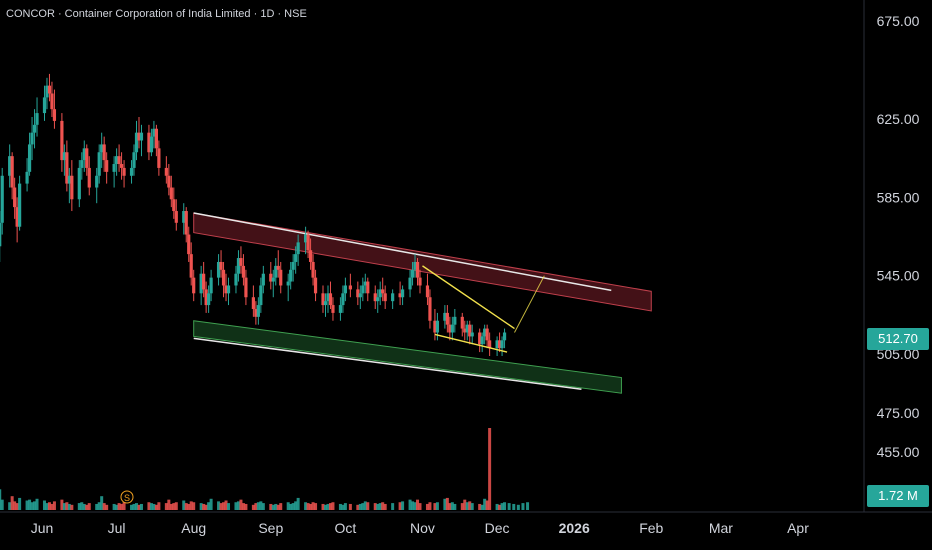  I want to click on time-tick-label: Nov, so click(422, 528).